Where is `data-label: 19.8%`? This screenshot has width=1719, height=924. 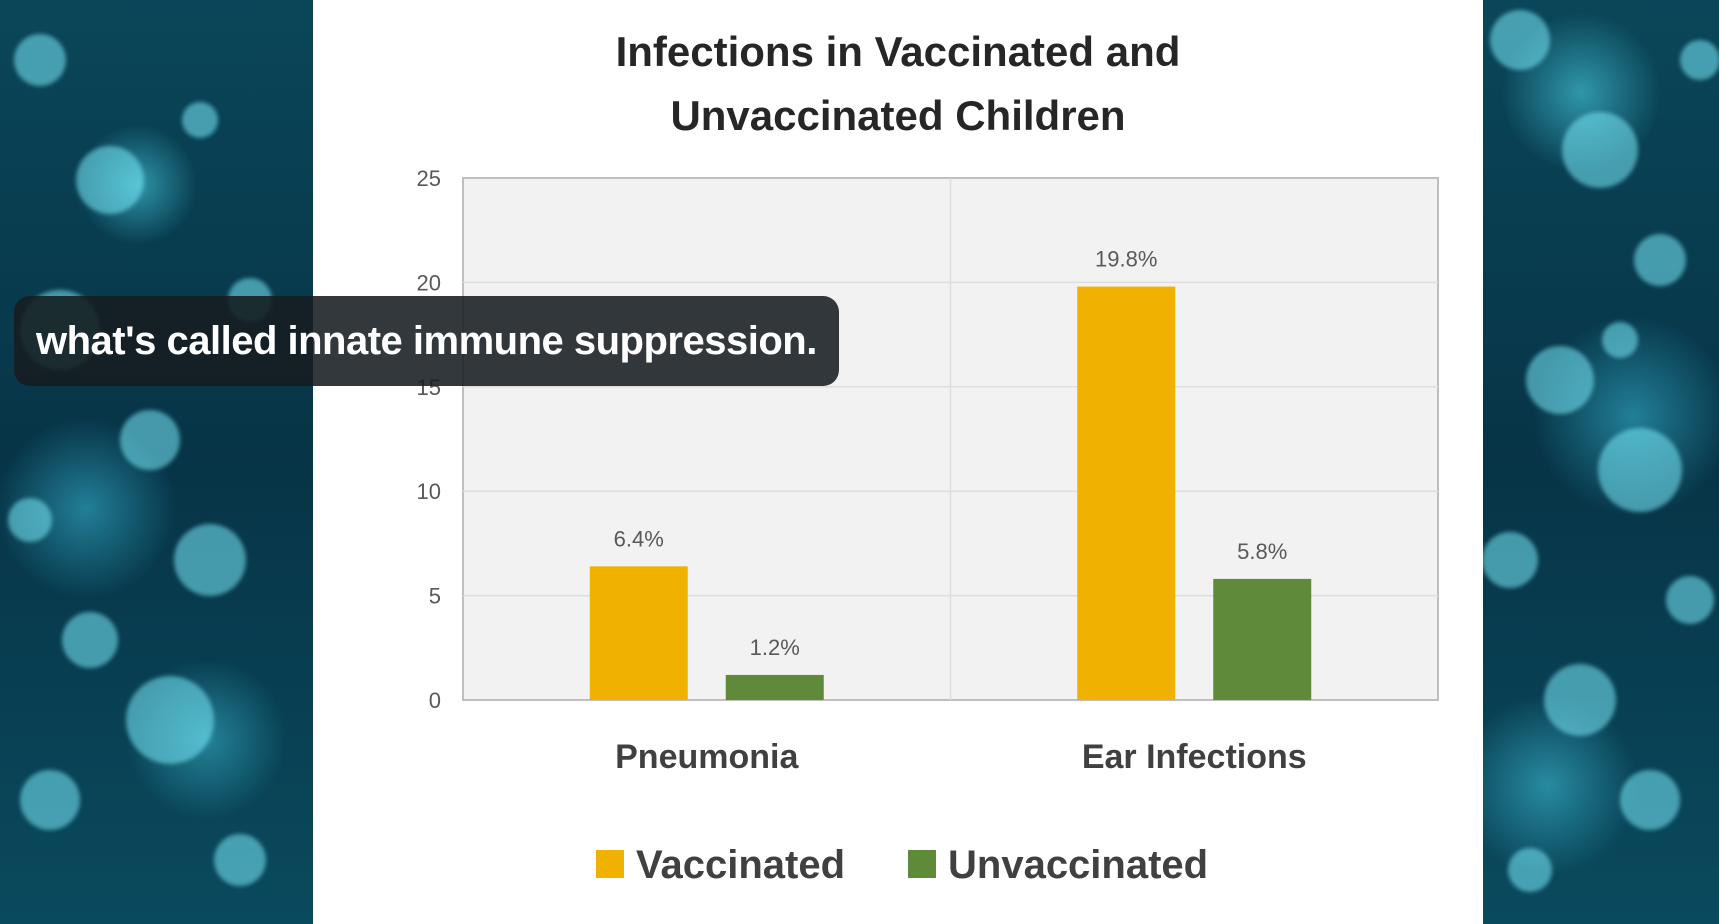
data-label: 19.8% is located at coordinates (1126, 259).